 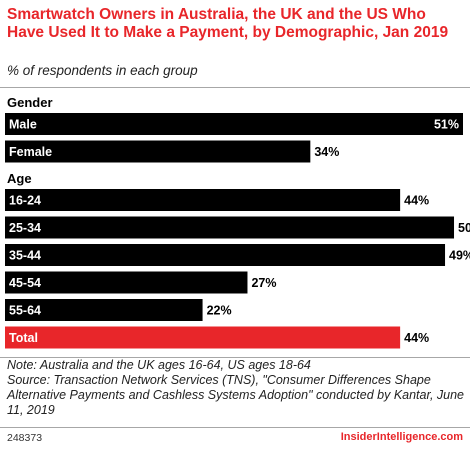 I want to click on value-label-45-54: 27%, so click(x=263, y=283).